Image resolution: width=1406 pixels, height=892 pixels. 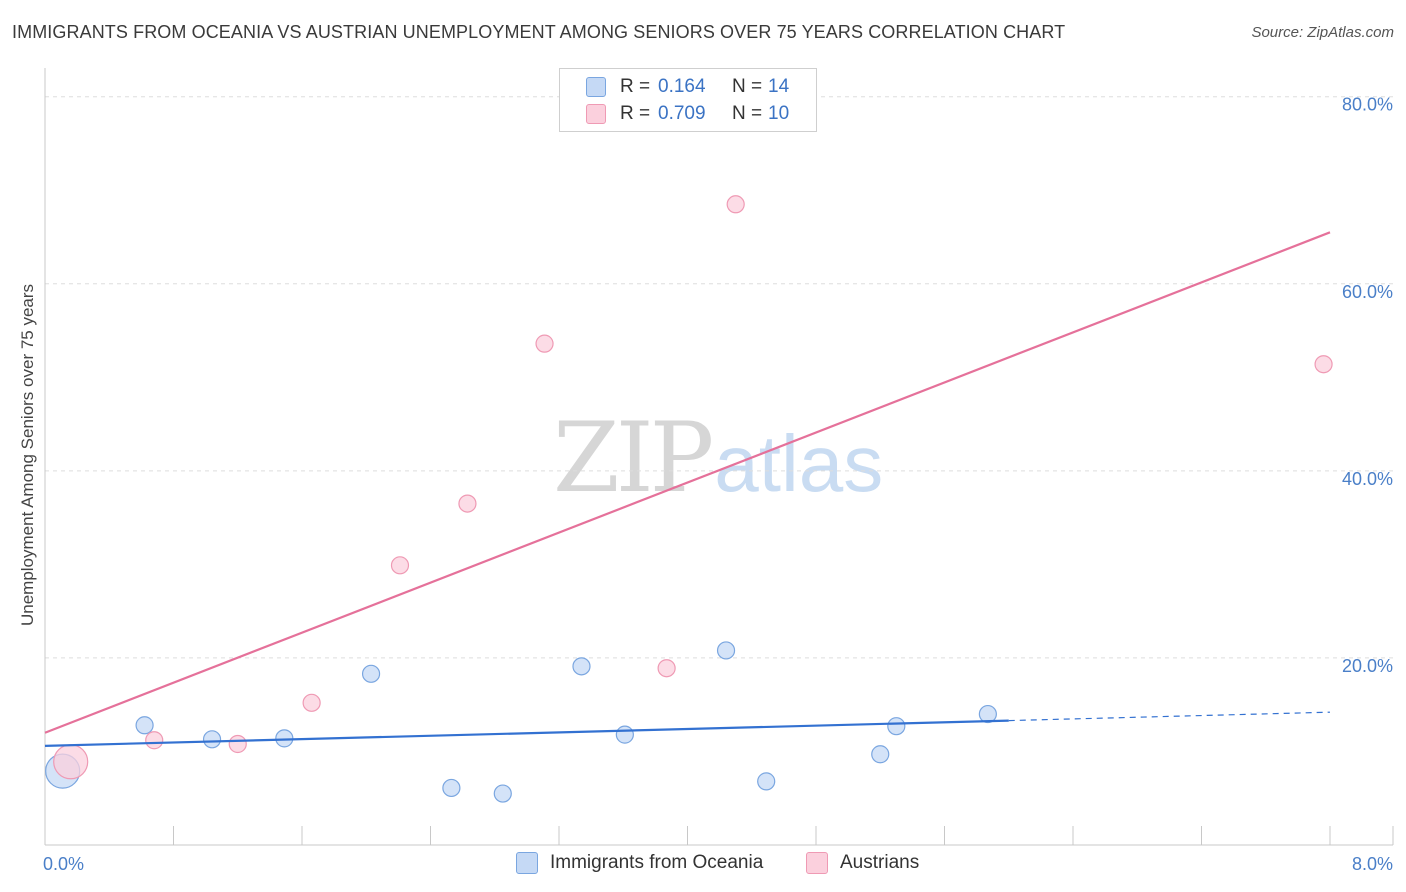 What do you see at coordinates (1169, 716) in the screenshot?
I see `trend-line-oceania-extension` at bounding box center [1169, 716].